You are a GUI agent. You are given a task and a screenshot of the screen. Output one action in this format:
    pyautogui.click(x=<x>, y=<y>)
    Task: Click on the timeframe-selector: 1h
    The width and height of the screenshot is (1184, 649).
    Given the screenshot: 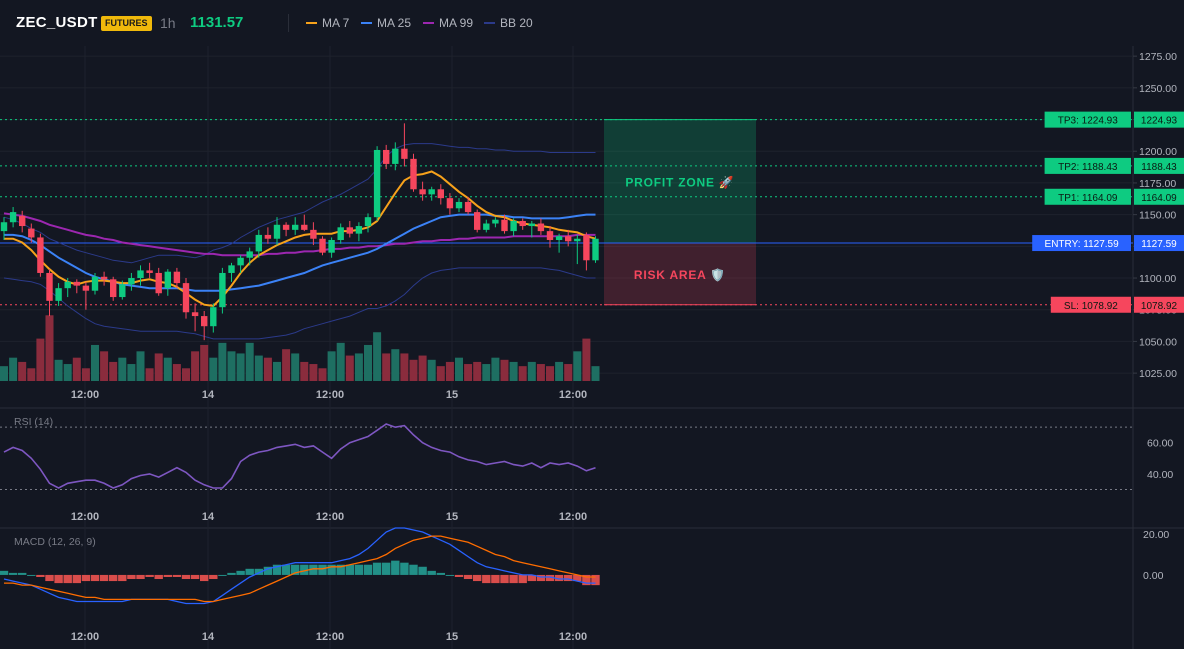 What is the action you would take?
    pyautogui.click(x=168, y=23)
    